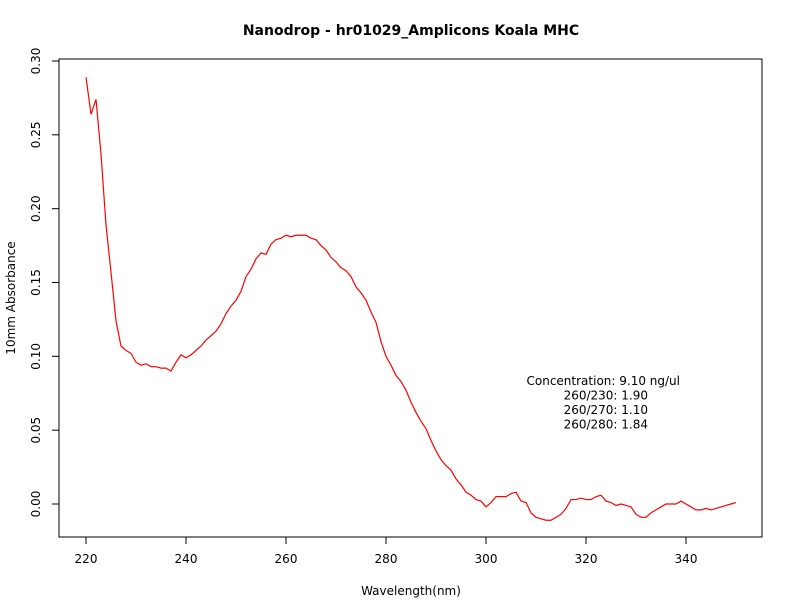 The width and height of the screenshot is (792, 612). Describe the element at coordinates (36, 61) in the screenshot. I see `y-tick-label: 0.30` at that location.